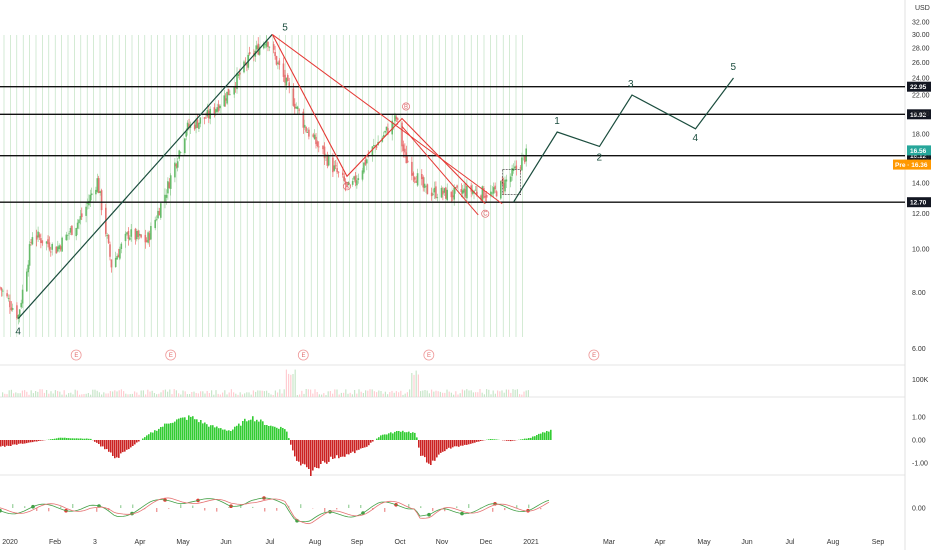 This screenshot has width=932, height=550. What do you see at coordinates (919, 114) in the screenshot?
I see `level-badge` at bounding box center [919, 114].